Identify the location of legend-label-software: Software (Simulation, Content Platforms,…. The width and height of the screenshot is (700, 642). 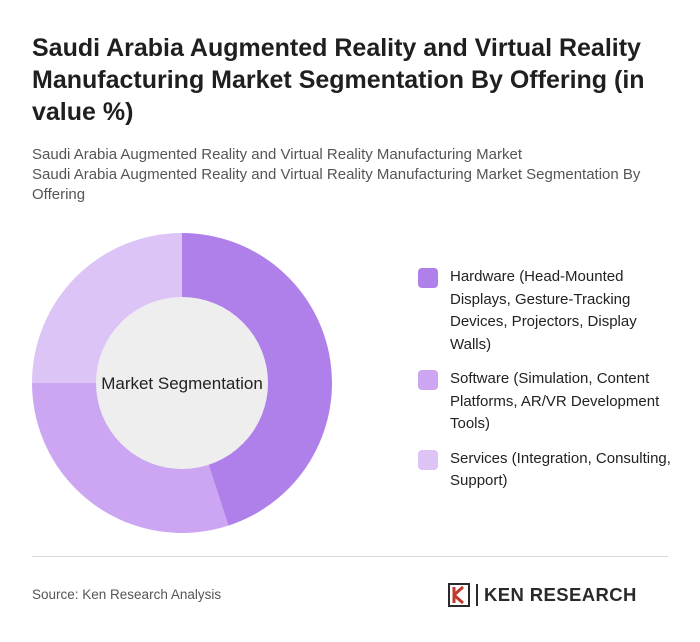
(555, 401).